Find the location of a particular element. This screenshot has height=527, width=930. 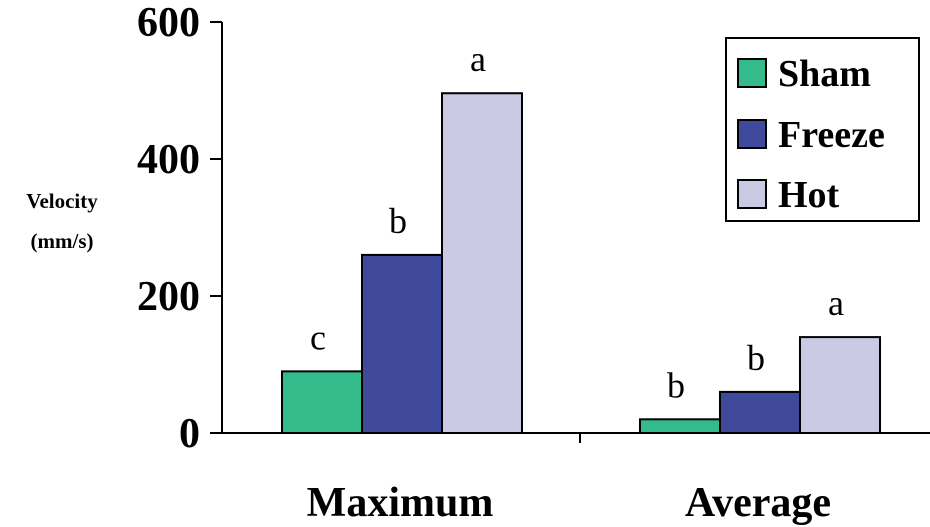

legend-swatch-freeze is located at coordinates (752, 134).